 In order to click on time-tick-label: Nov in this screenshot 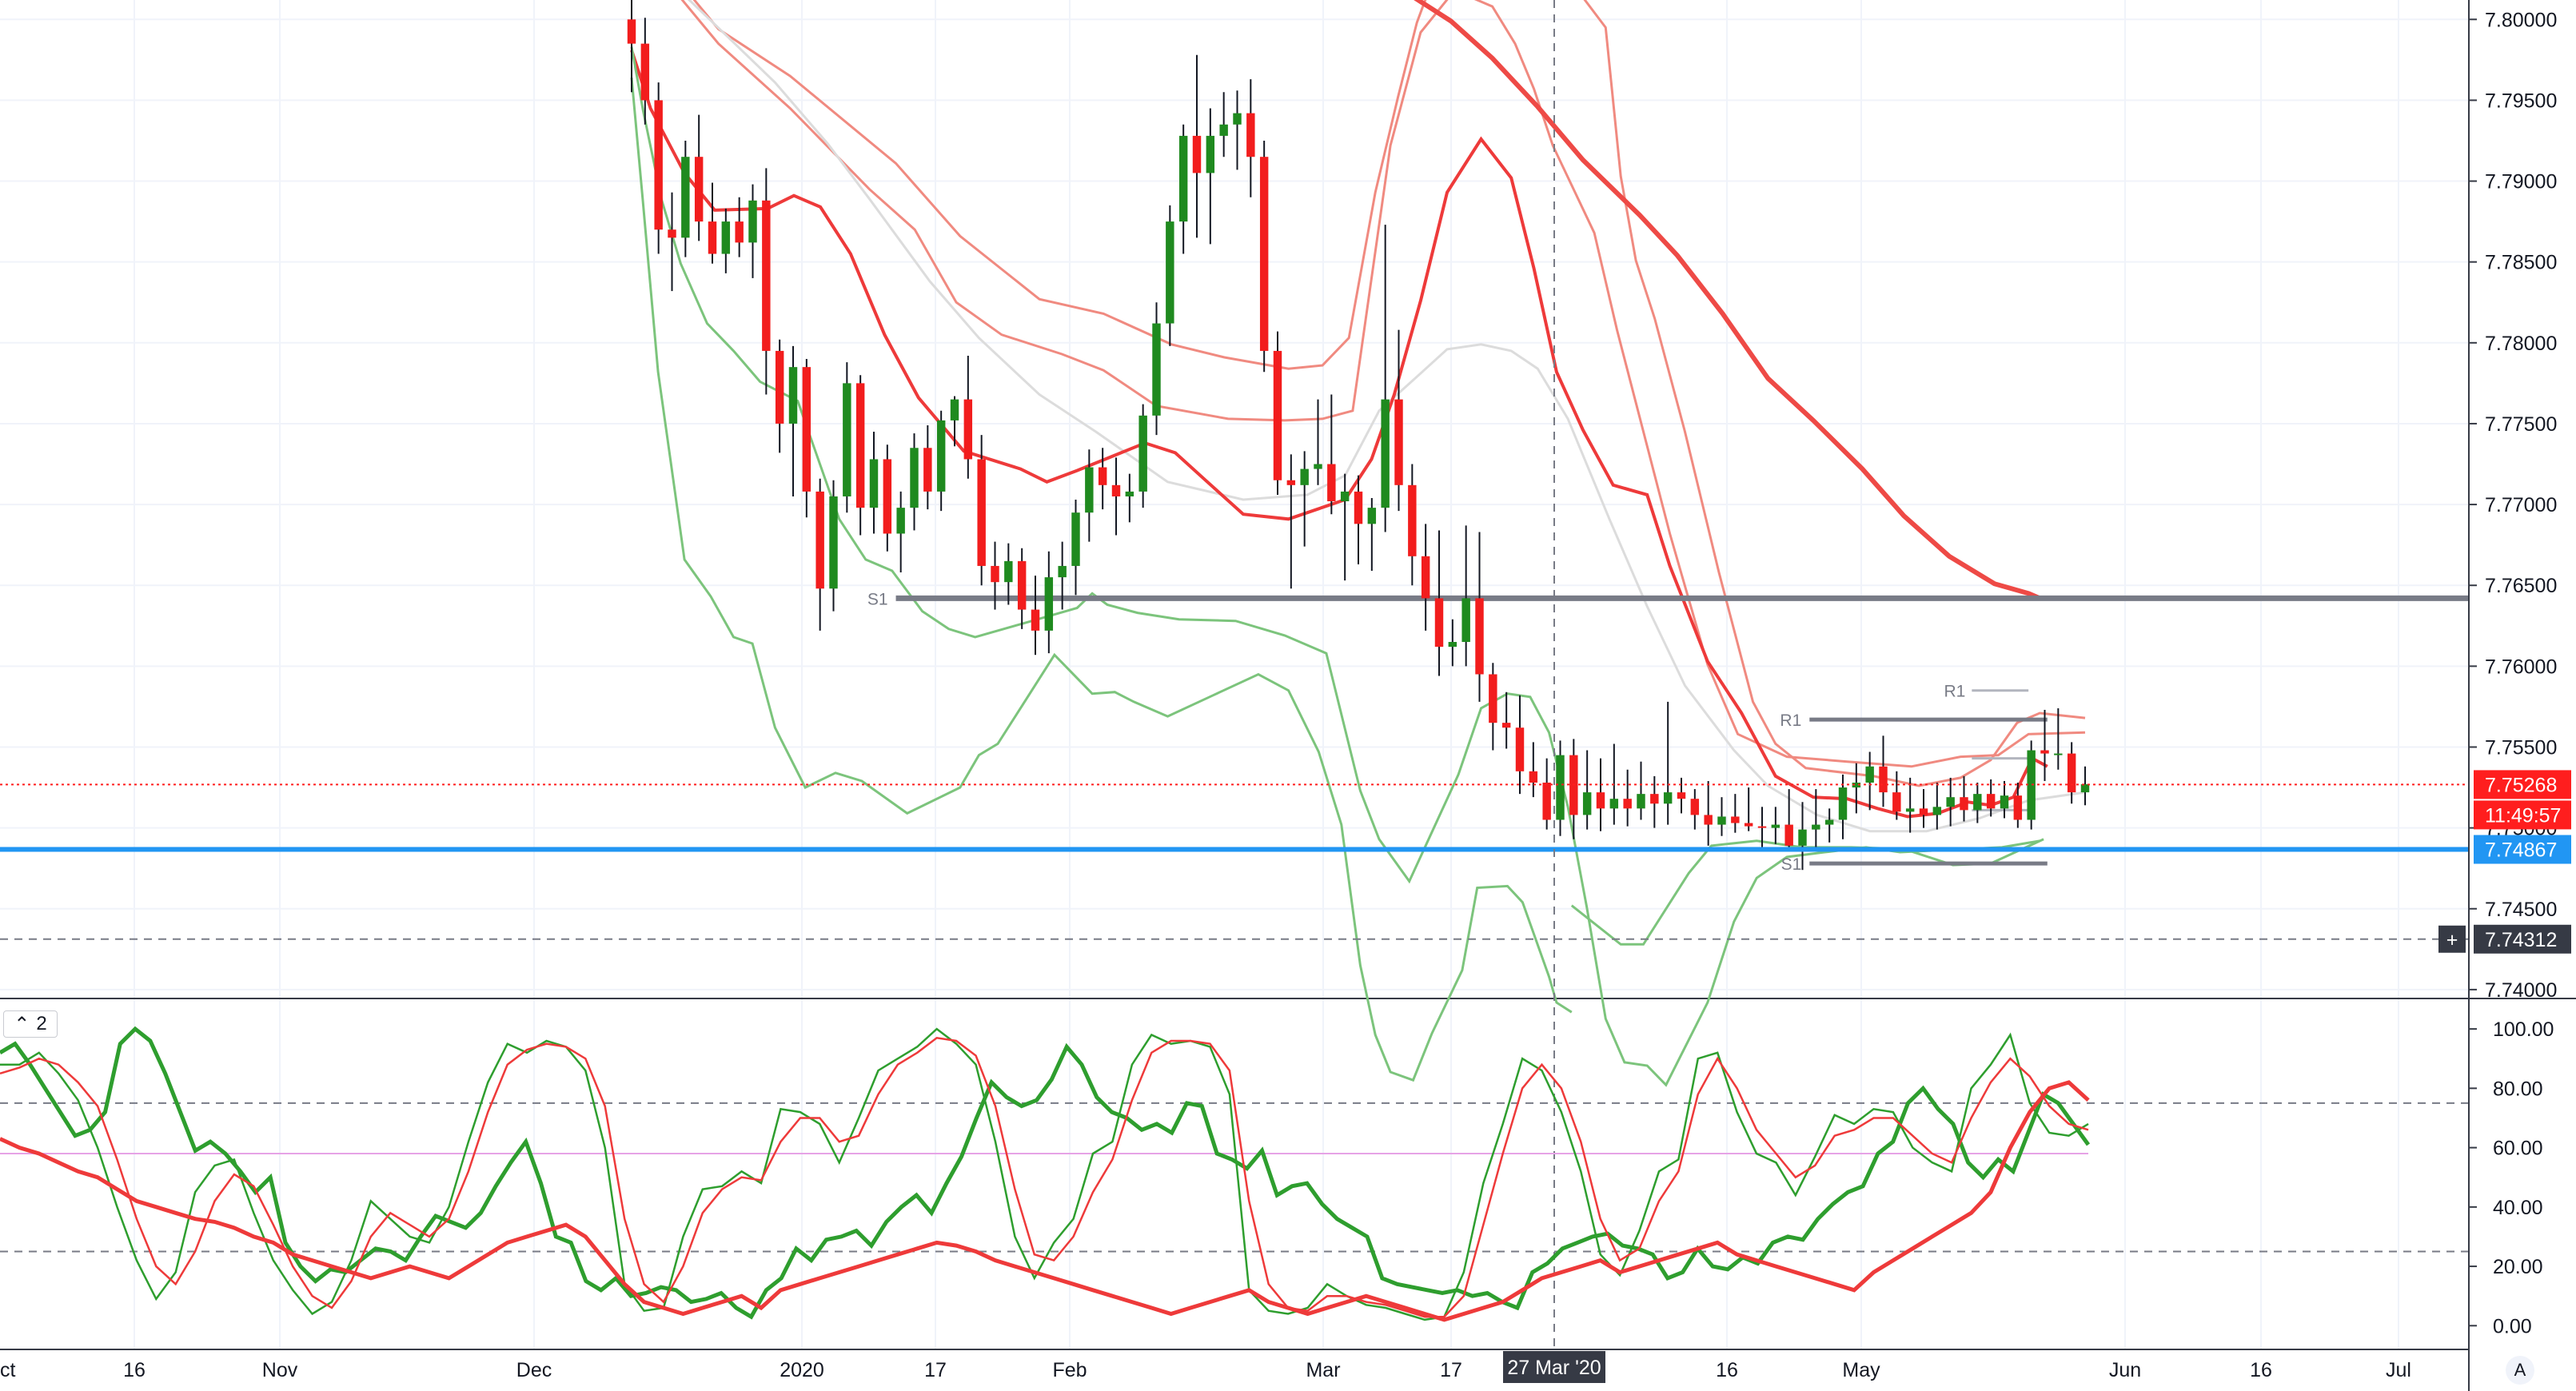, I will do `click(280, 1370)`.